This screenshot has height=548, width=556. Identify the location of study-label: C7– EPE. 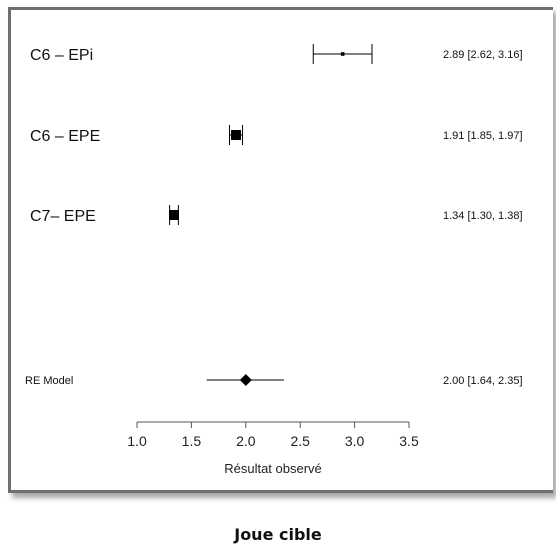
(63, 216).